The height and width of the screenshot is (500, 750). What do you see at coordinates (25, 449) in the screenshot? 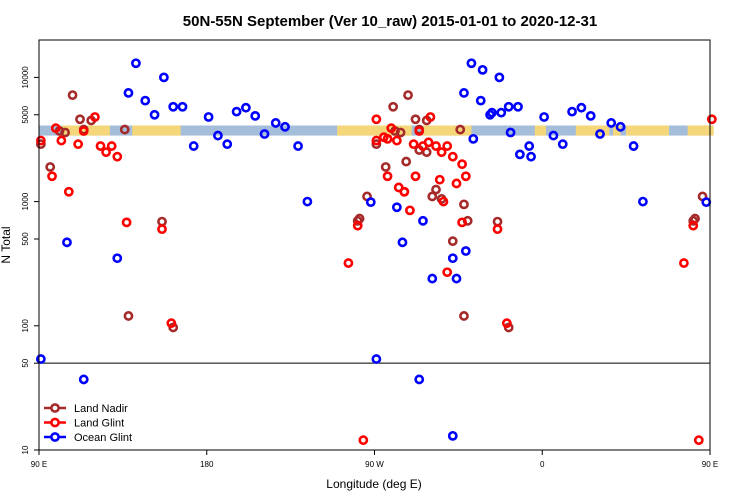
I see `y-tick-label: 10` at bounding box center [25, 449].